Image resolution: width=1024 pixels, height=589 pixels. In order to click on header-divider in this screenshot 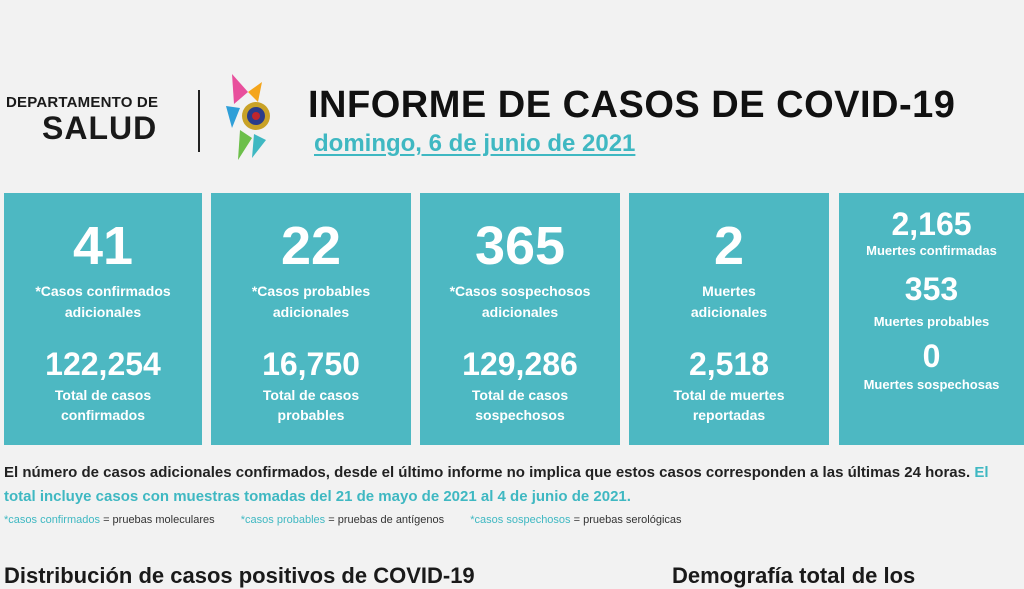, I will do `click(199, 121)`.